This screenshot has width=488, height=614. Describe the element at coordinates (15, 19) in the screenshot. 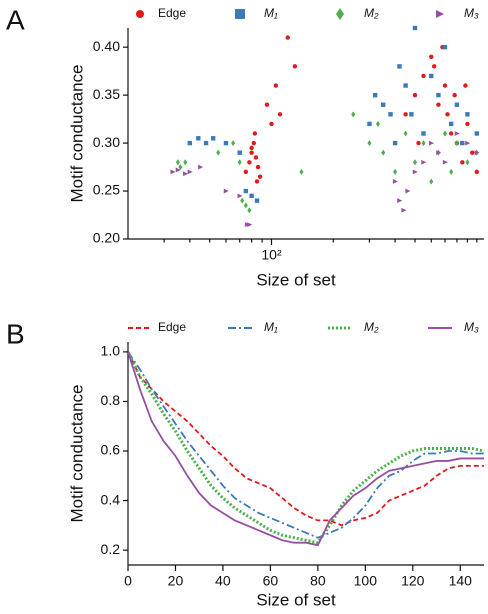

I see `panel-label: A` at that location.